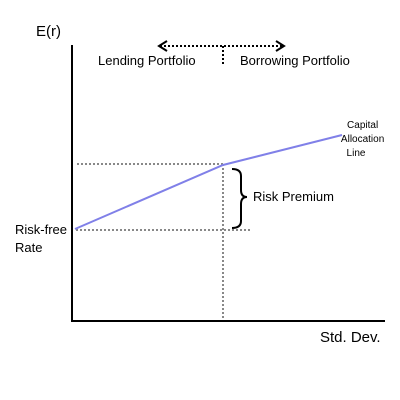 This screenshot has height=400, width=400. Describe the element at coordinates (162, 46) in the screenshot. I see `left-arrowhead-icon` at that location.